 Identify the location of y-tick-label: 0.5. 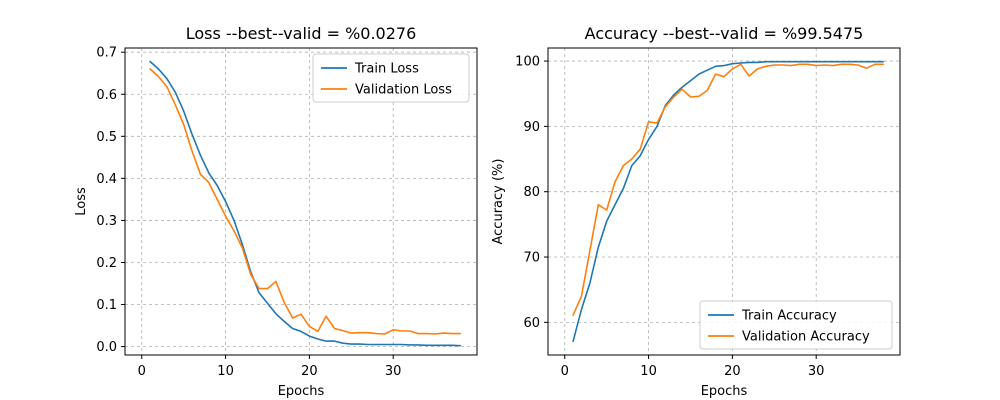
(106, 137).